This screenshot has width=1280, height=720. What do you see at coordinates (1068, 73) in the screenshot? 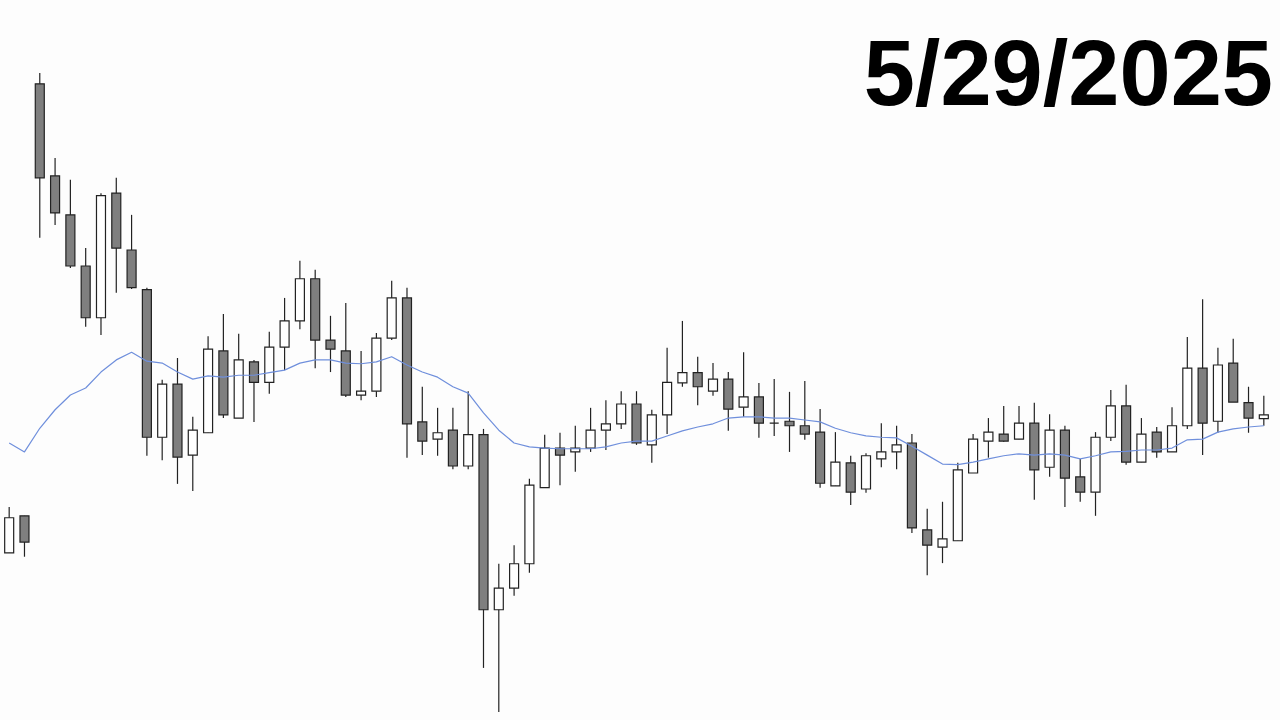
I see `chart-title: 5/29/2025` at bounding box center [1068, 73].